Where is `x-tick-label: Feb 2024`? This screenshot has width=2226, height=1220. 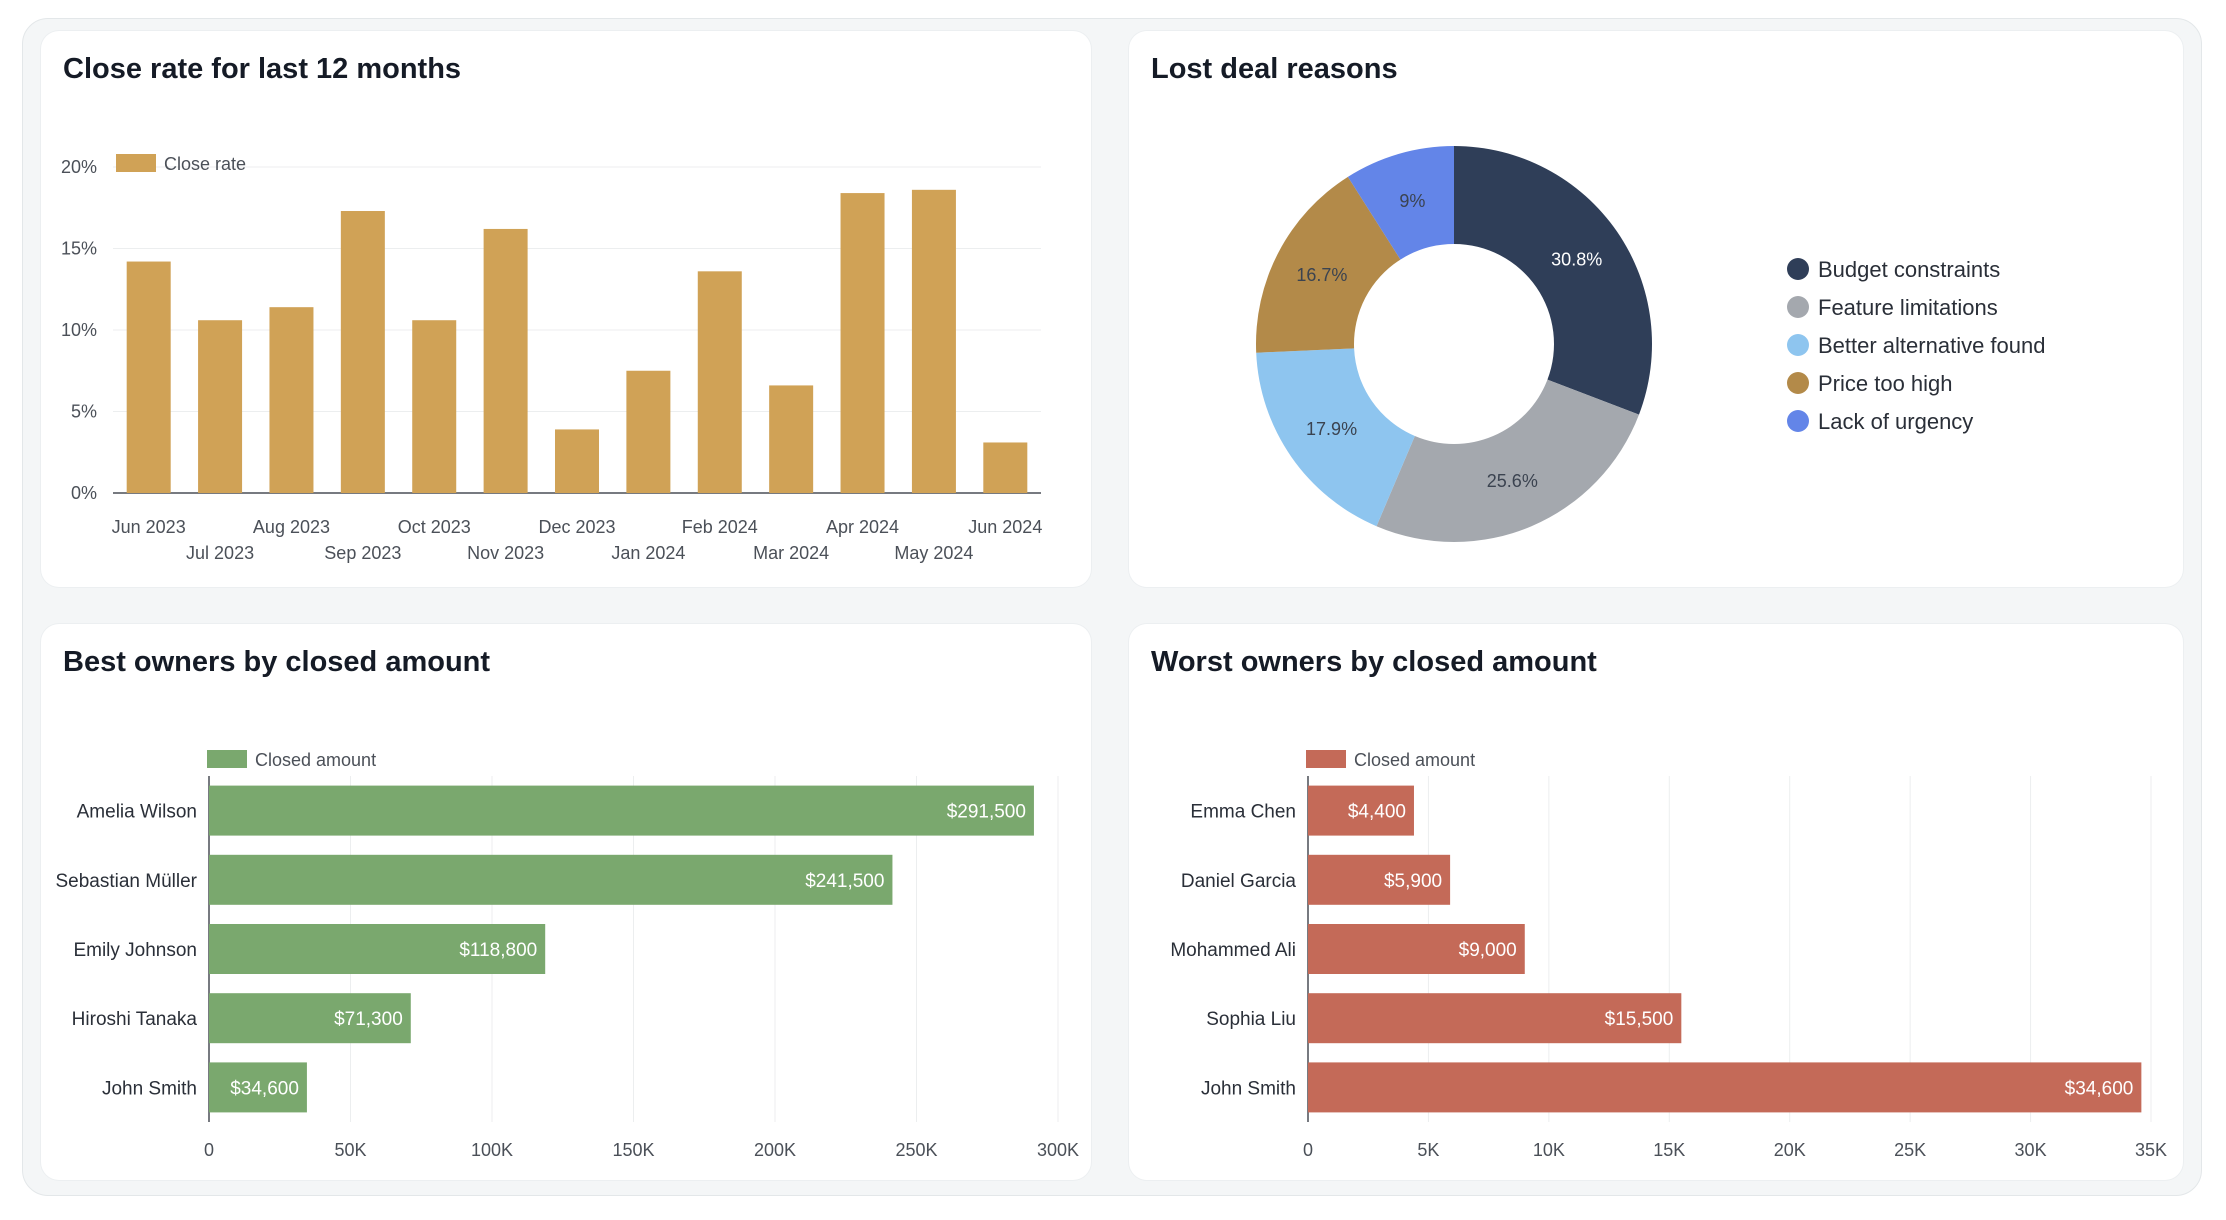
x-tick-label: Feb 2024 is located at coordinates (720, 527).